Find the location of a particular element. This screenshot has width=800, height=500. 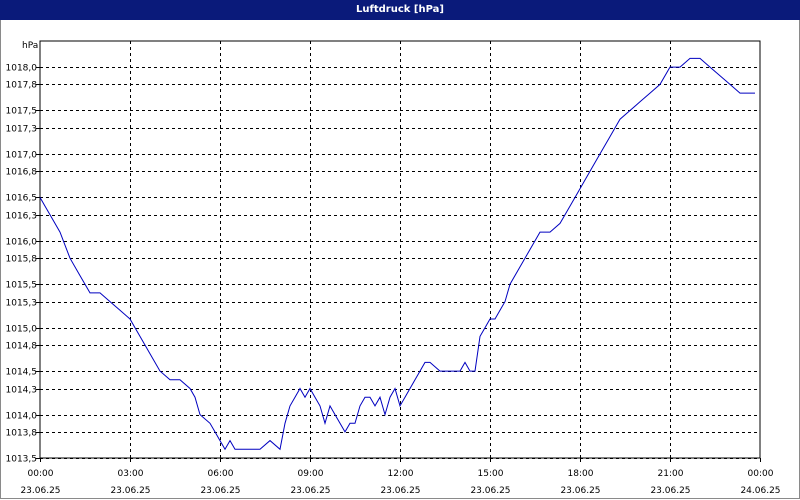

y-tick-label: 1017,5 is located at coordinates (22, 112).